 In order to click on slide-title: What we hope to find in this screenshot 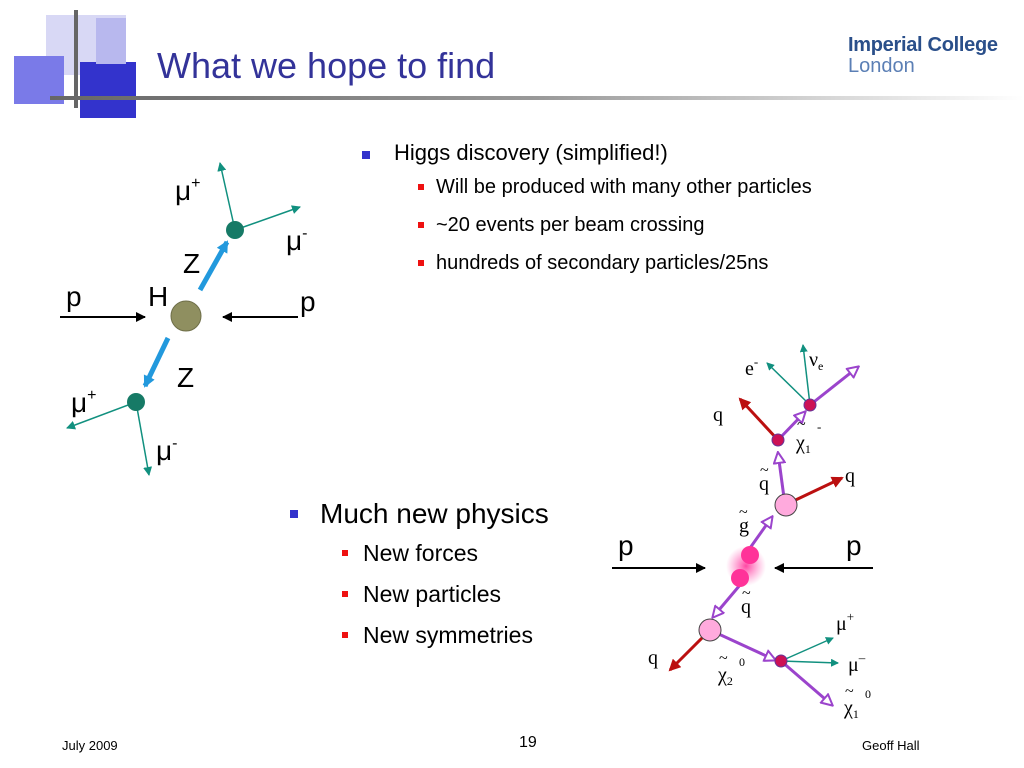, I will do `click(326, 65)`.